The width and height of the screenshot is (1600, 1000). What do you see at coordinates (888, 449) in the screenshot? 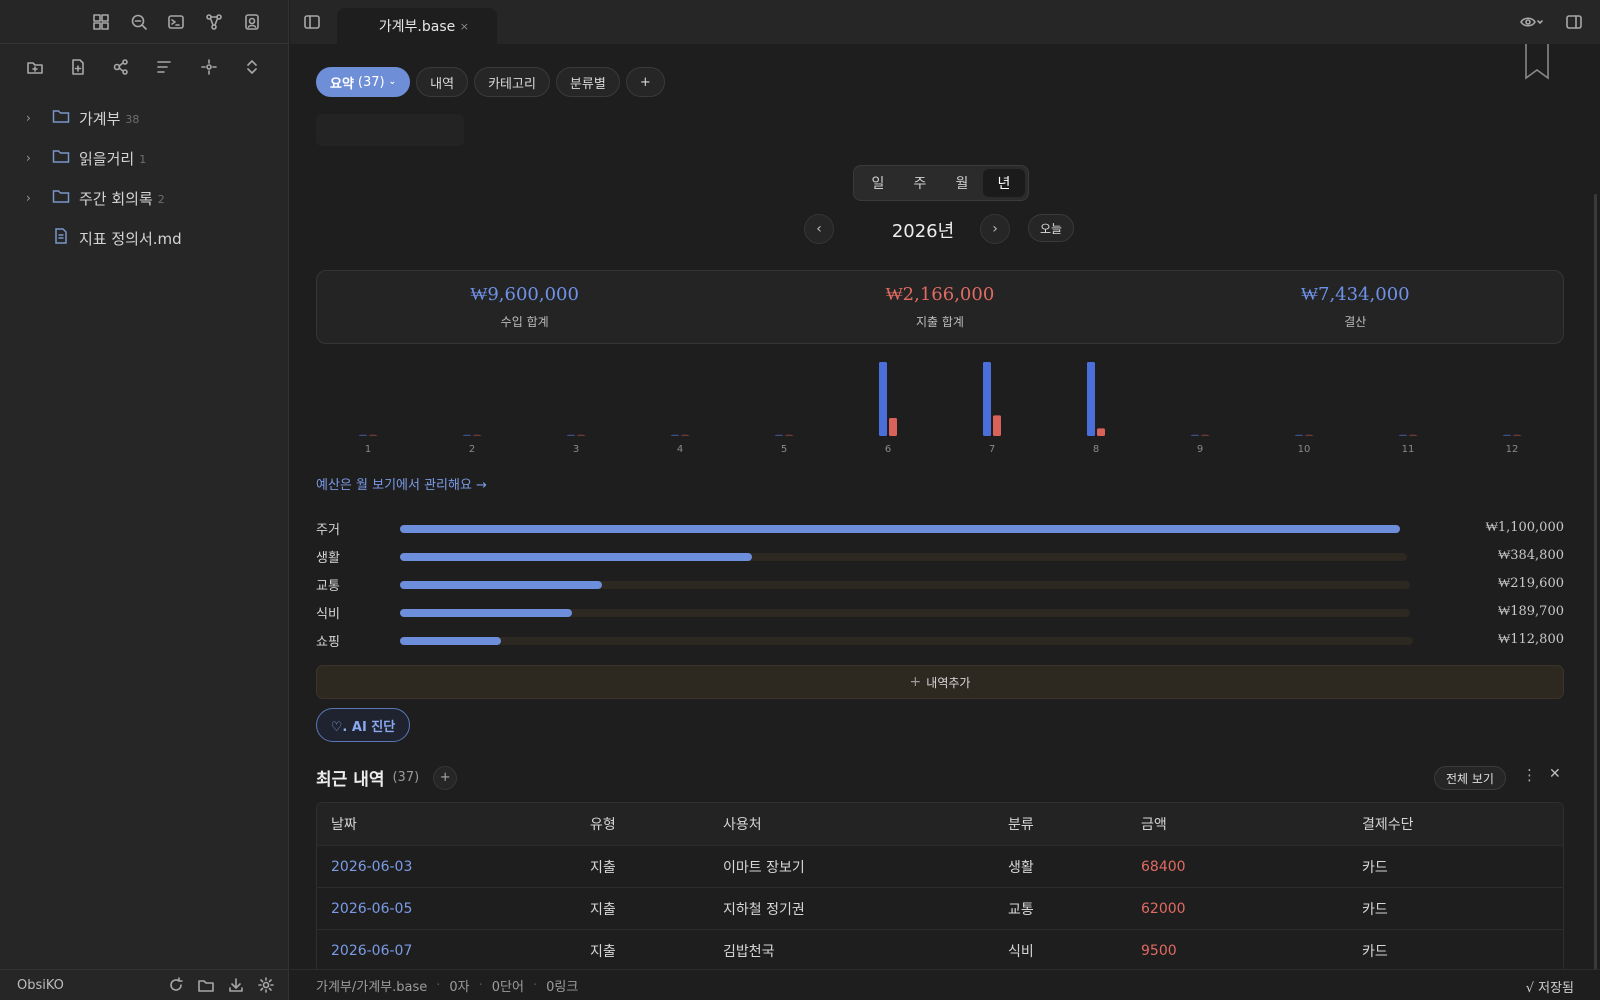
I see `x-tick-label: 6` at bounding box center [888, 449].